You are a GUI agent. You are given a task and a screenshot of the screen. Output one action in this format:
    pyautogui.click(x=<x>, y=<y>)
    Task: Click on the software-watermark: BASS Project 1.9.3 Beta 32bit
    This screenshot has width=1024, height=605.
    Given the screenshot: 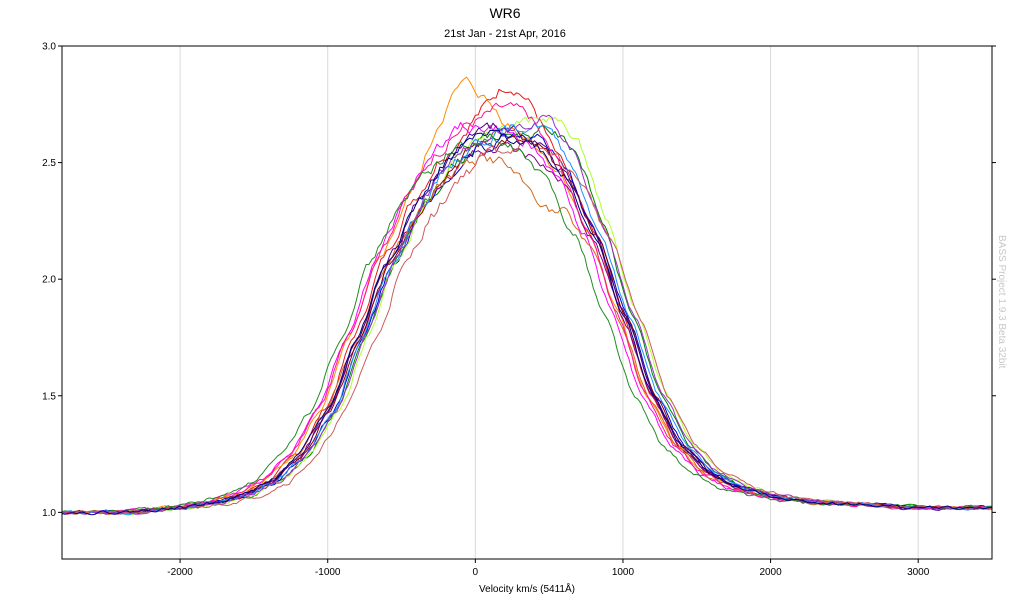 What is the action you would take?
    pyautogui.click(x=1001, y=302)
    